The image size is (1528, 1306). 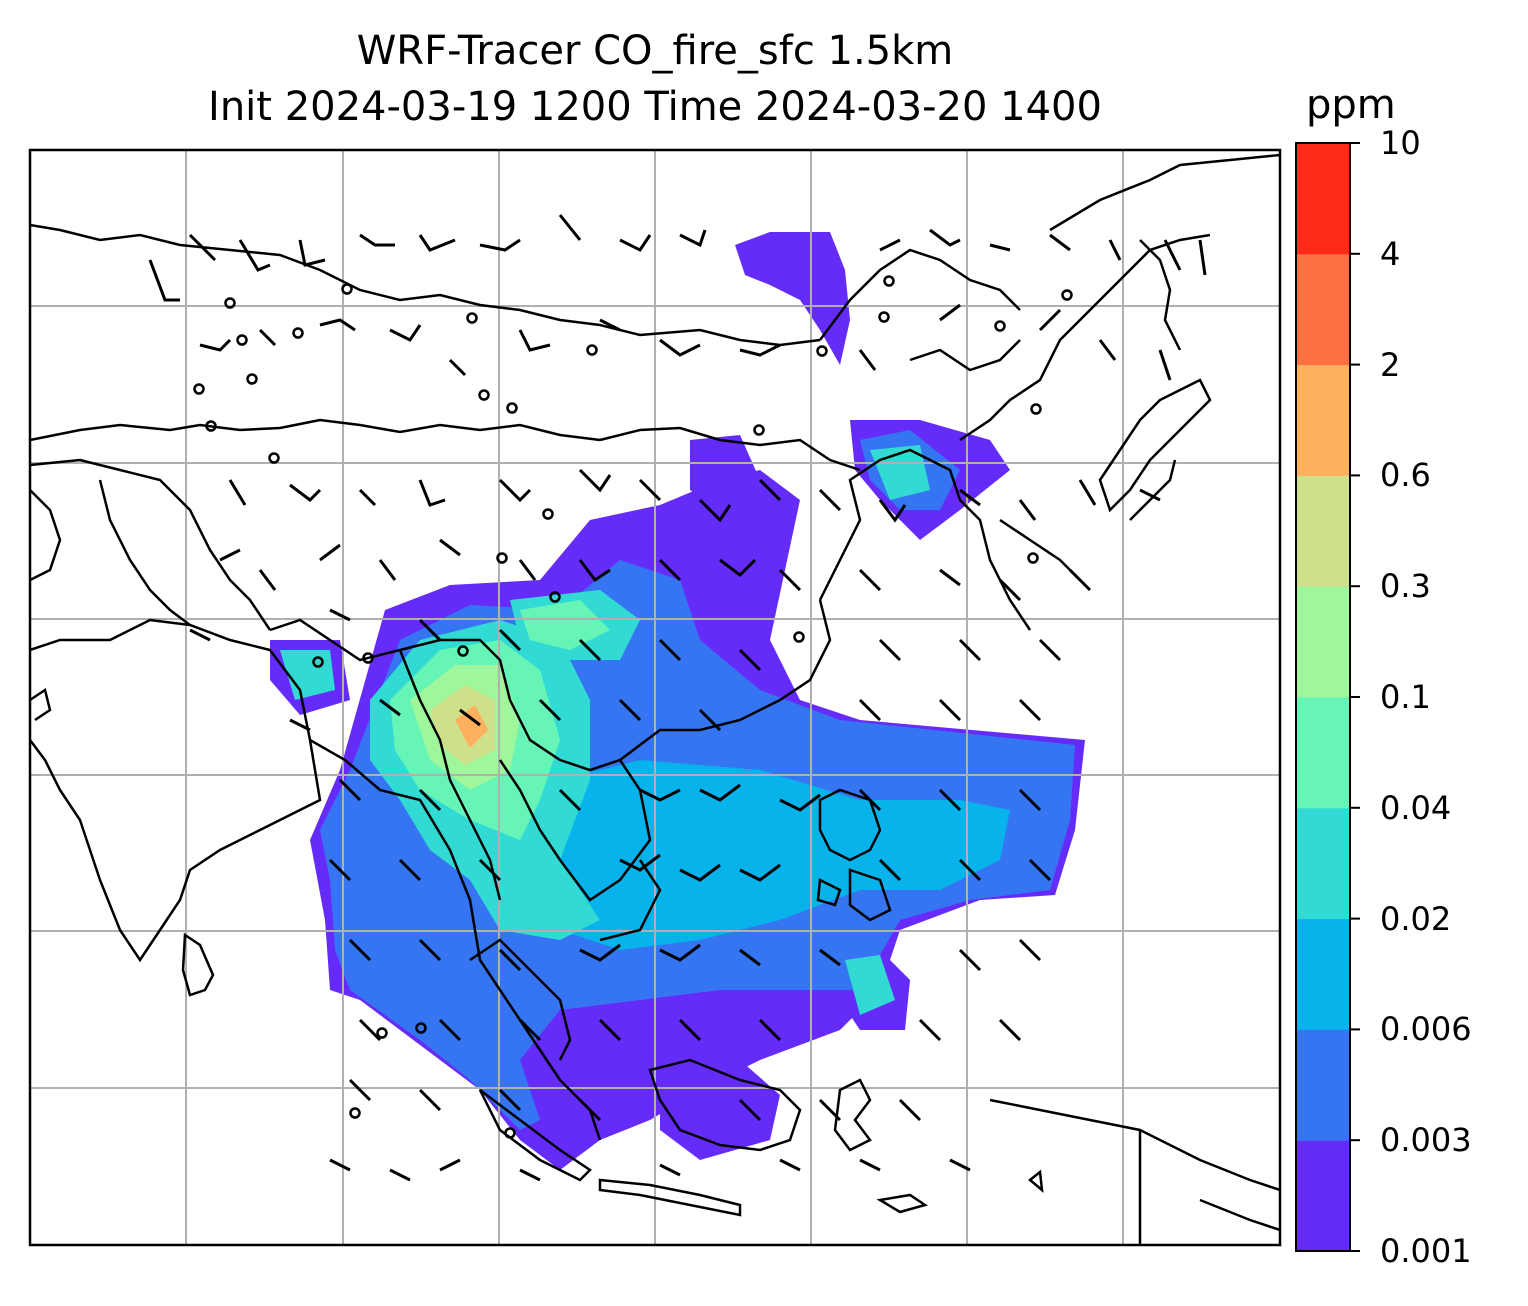 I want to click on co-field-mid-high, so click(x=565, y=625).